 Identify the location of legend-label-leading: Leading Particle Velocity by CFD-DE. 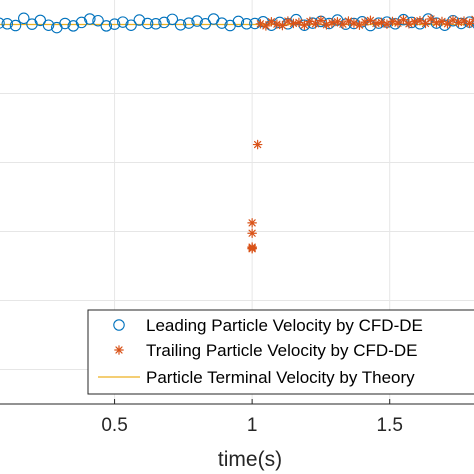
(284, 325).